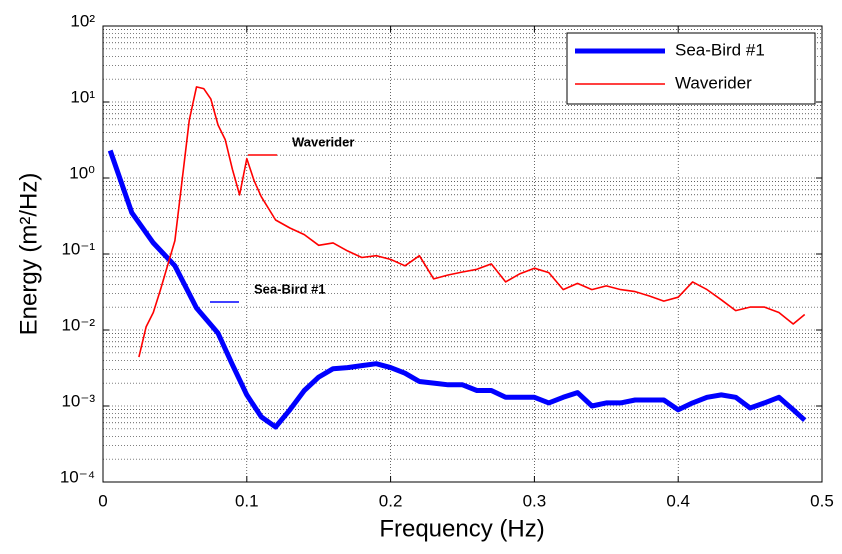  Describe the element at coordinates (28, 254) in the screenshot. I see `y-axis-label: Energy (m²/Hz)` at that location.